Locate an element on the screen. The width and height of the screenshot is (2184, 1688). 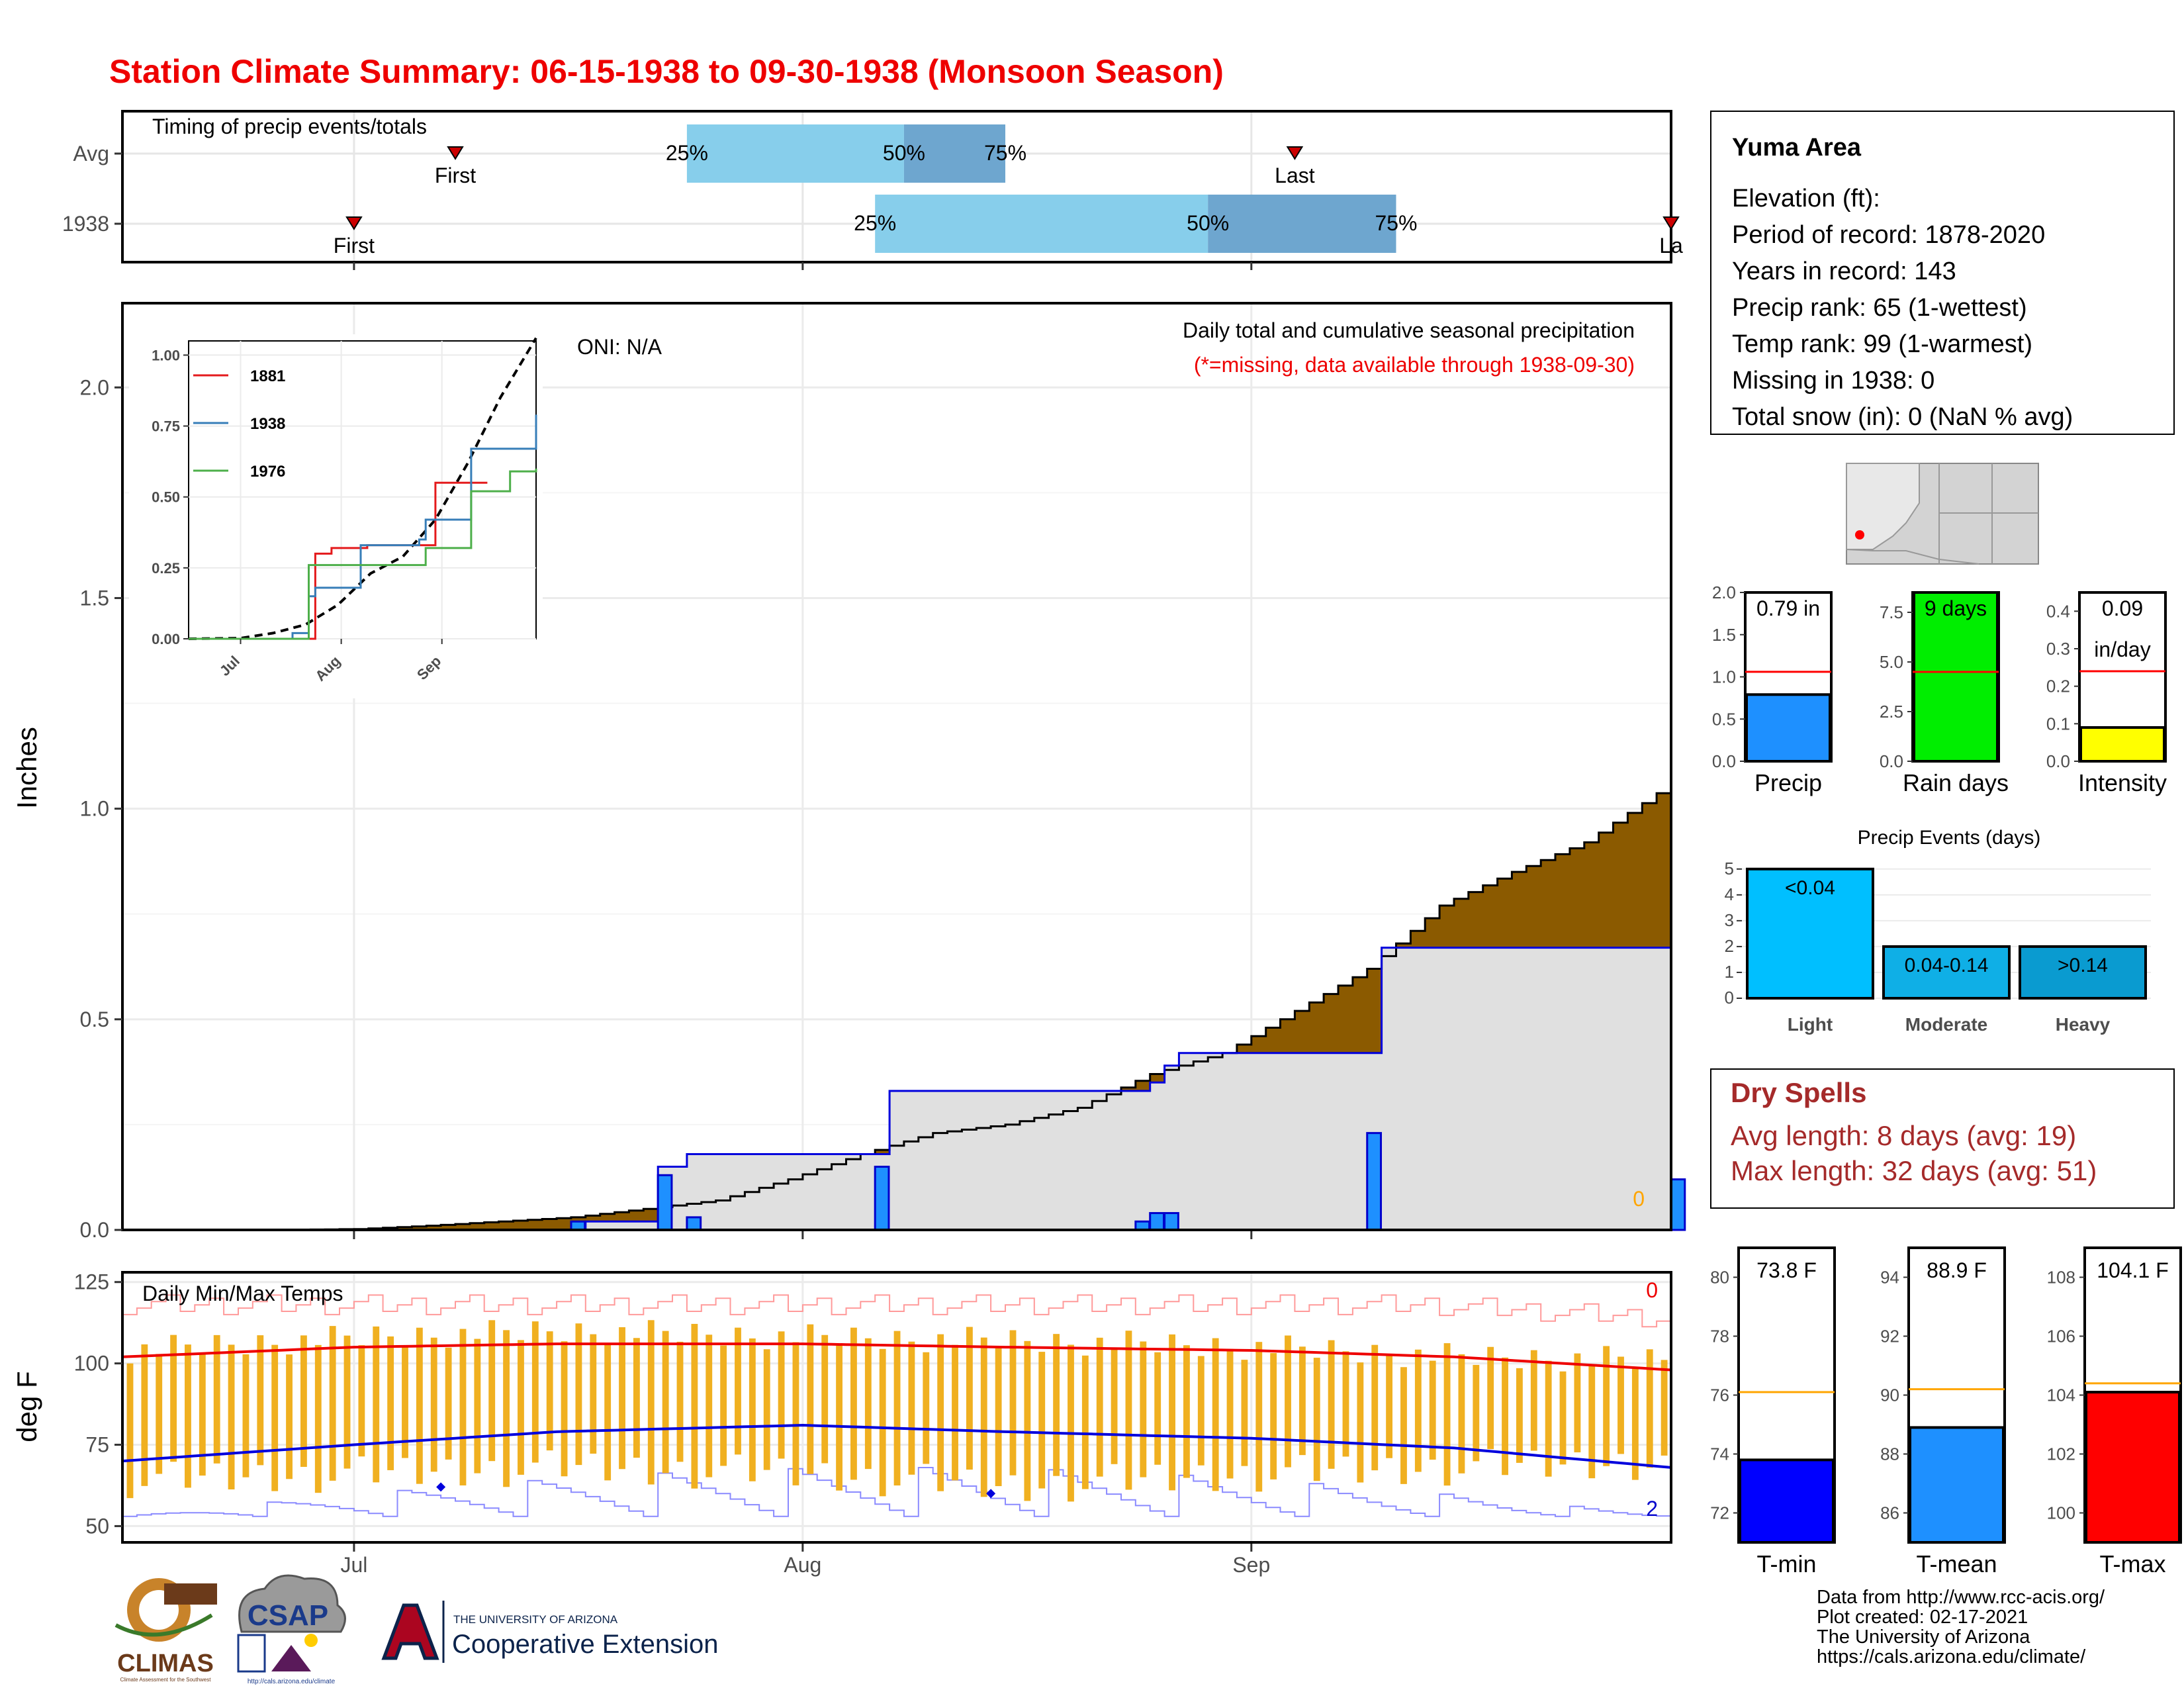
inset-legend-label: 1938 is located at coordinates (267, 424).